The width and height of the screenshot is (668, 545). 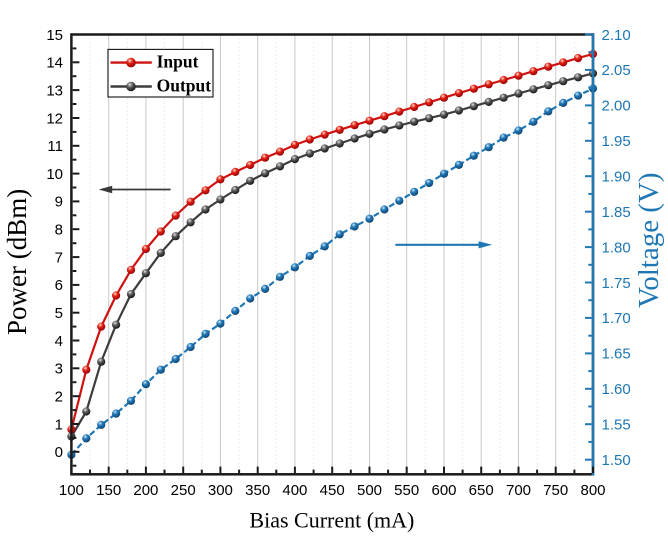 I want to click on svg-text: 9, so click(x=59, y=202).